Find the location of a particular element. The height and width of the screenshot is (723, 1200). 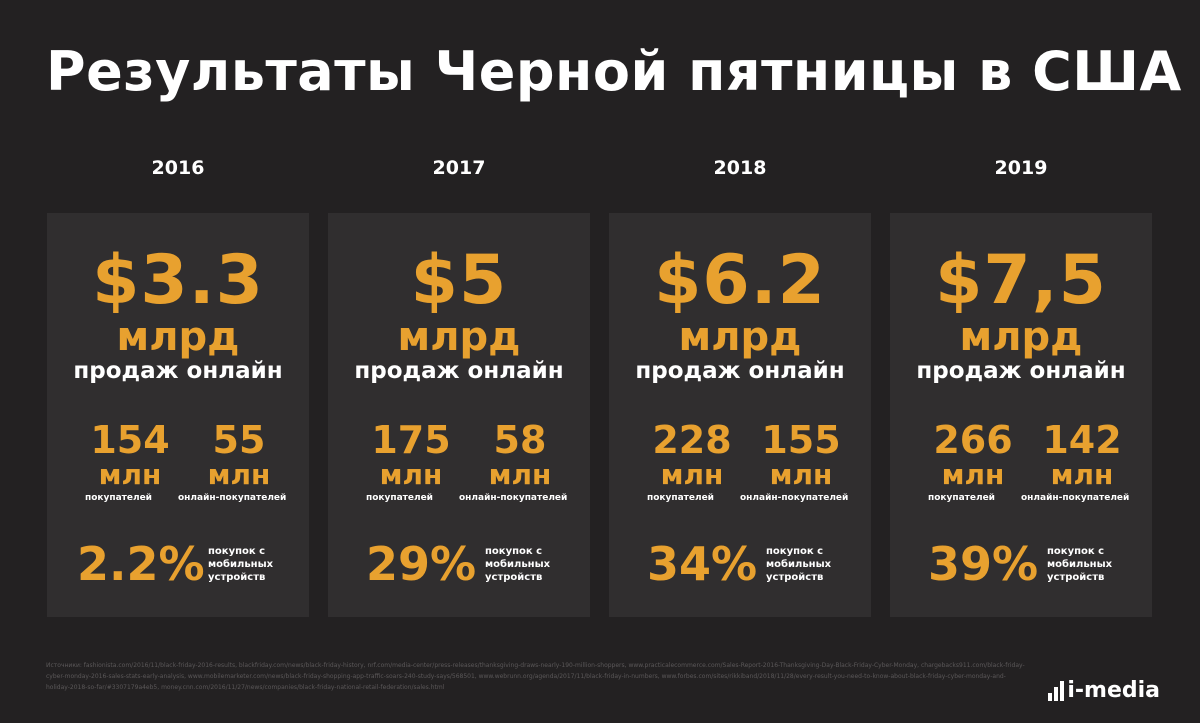

online-buyers-stat: 55 млн is located at coordinates (239, 455).